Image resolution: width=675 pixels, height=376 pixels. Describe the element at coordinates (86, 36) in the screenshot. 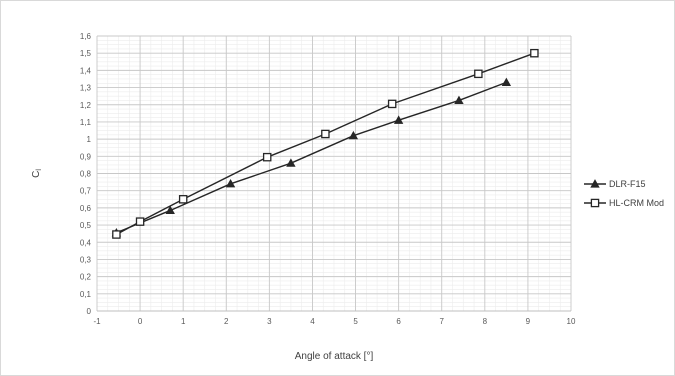

I see `y-tick-label: 1,6` at that location.